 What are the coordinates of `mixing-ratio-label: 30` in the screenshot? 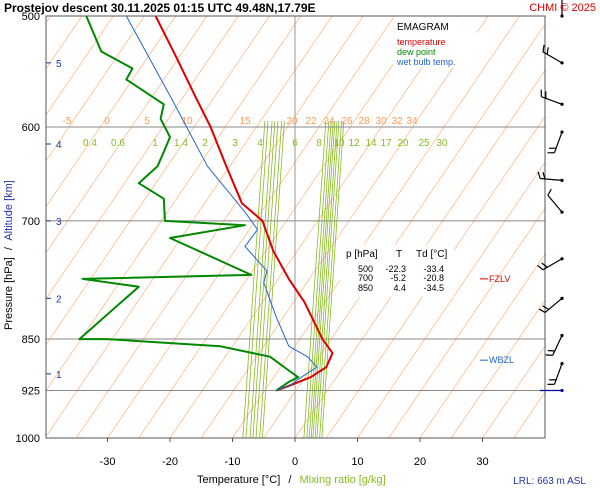 It's located at (442, 143).